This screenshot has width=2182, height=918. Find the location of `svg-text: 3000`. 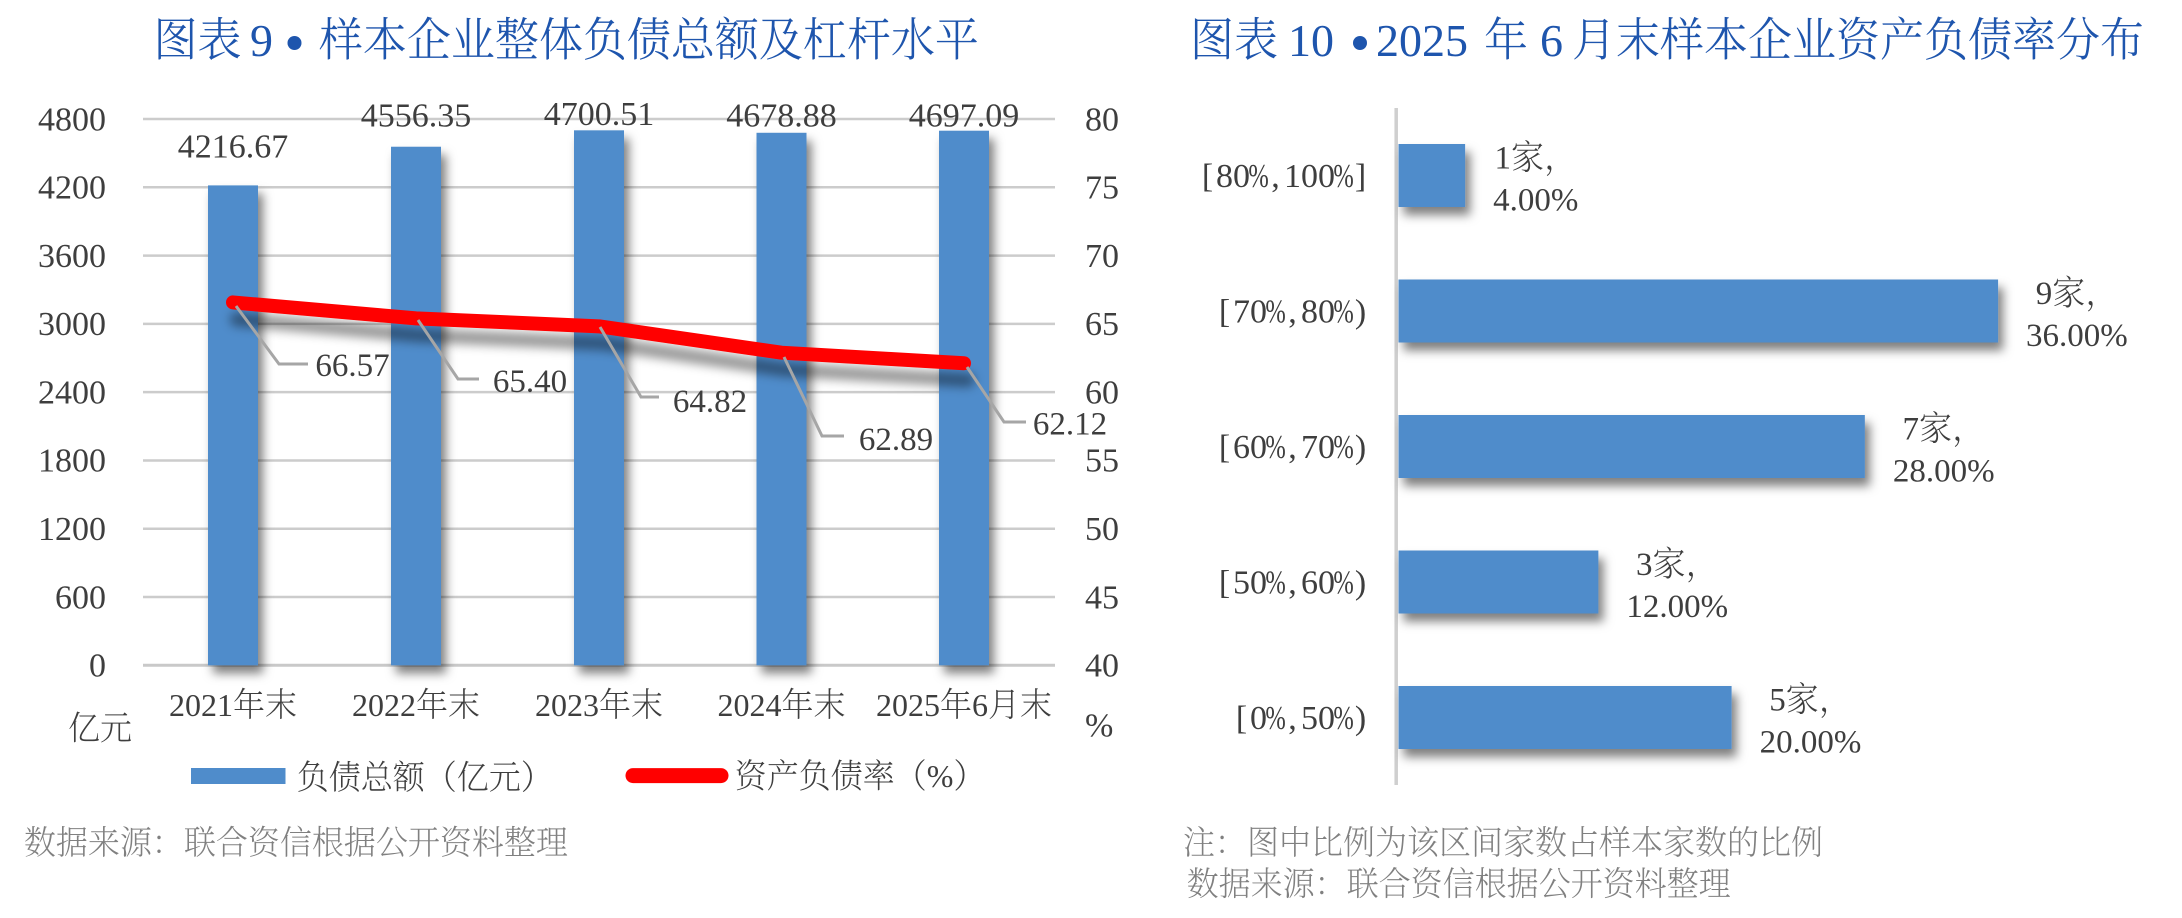

svg-text: 3000 is located at coordinates (72, 324).